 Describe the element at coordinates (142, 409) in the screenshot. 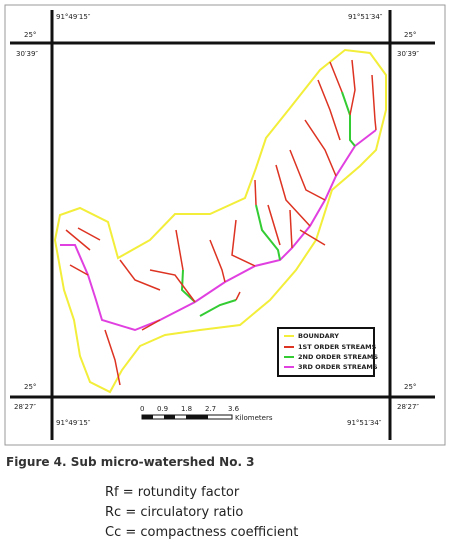

I see `scale-label: 0` at that location.